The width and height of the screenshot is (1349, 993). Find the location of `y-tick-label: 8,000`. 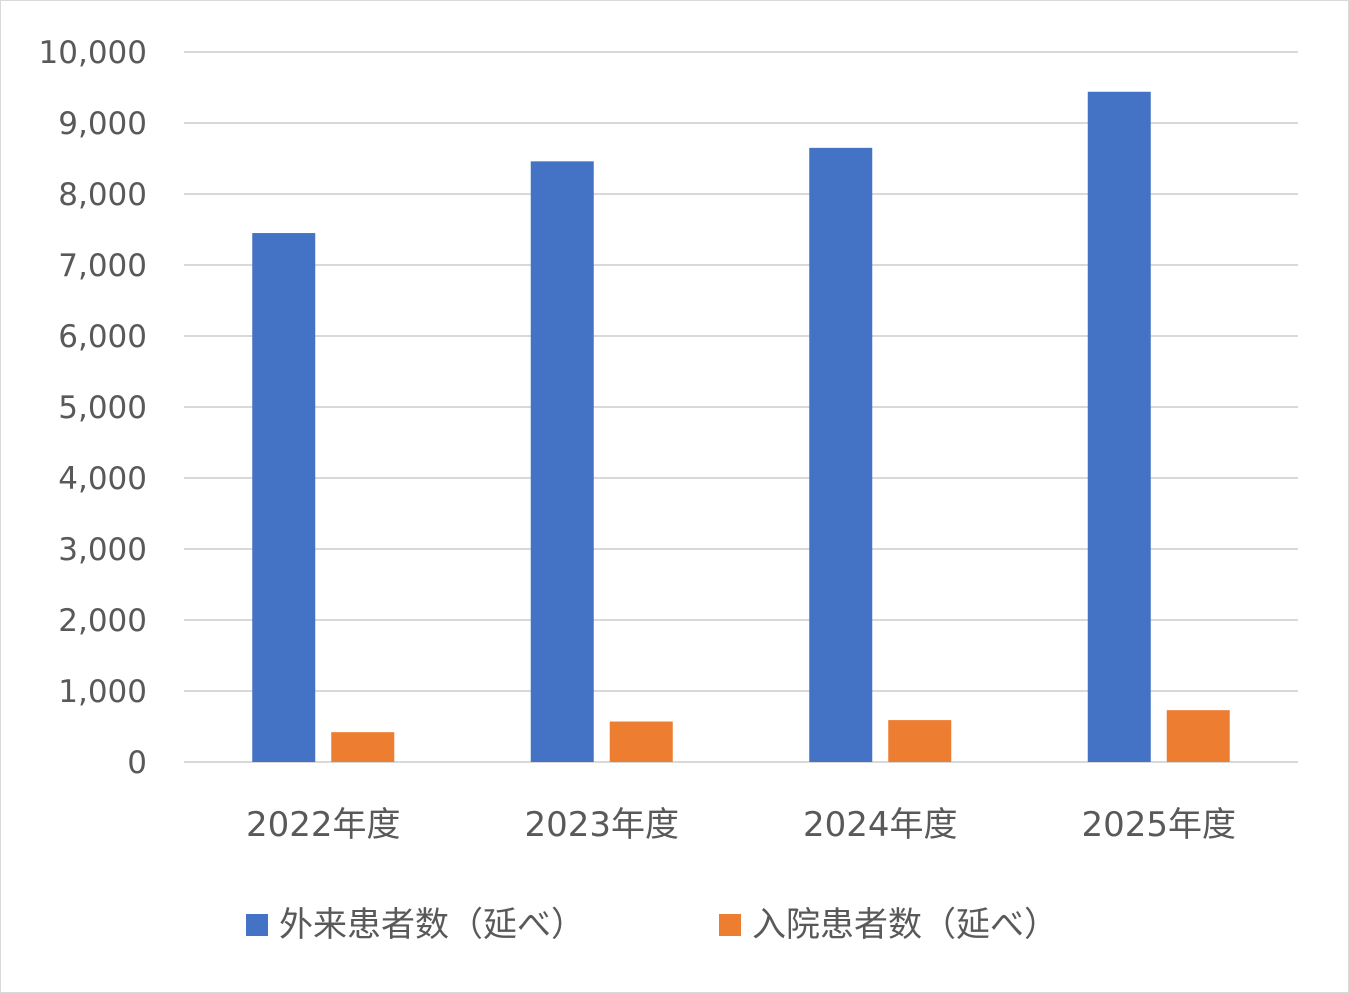

y-tick-label: 8,000 is located at coordinates (102, 195).